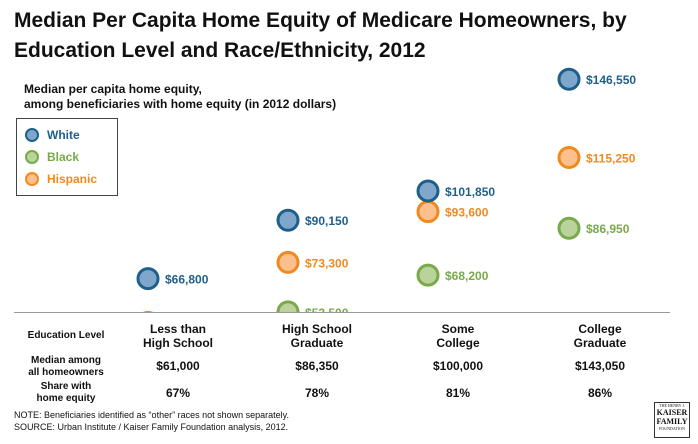  What do you see at coordinates (467, 213) in the screenshot?
I see `data-label-hispanic-some-college: $93,600` at bounding box center [467, 213].